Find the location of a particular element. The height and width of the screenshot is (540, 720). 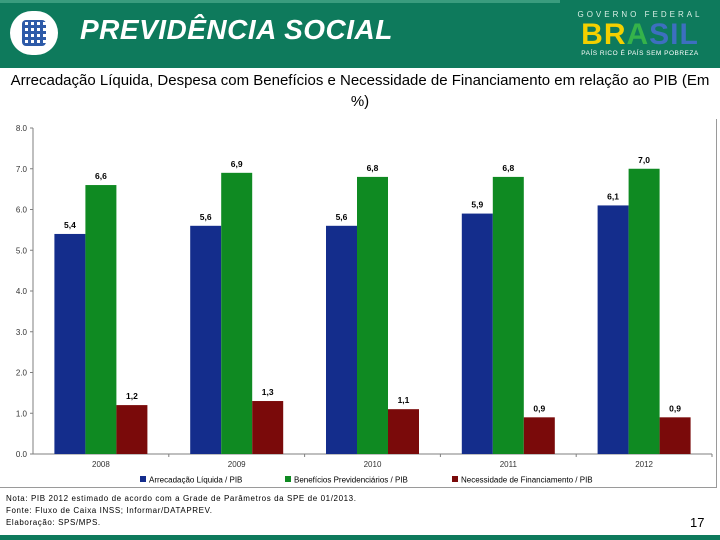

y-tick-label: 8.0 is located at coordinates (22, 128).